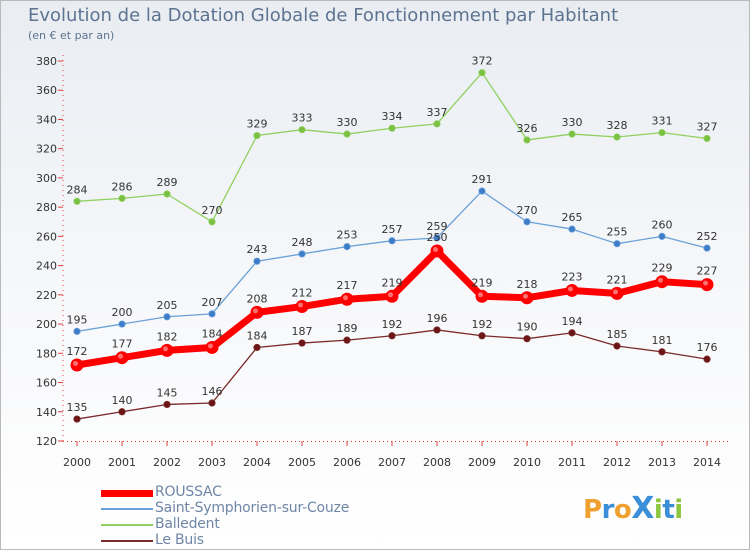  I want to click on data-label: 207, so click(212, 302).